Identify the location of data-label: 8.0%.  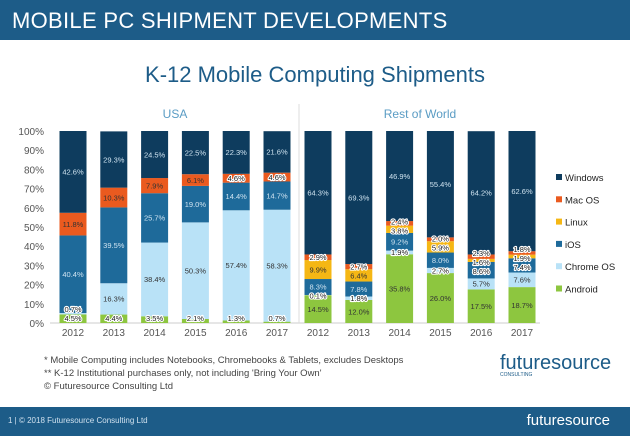
(440, 260).